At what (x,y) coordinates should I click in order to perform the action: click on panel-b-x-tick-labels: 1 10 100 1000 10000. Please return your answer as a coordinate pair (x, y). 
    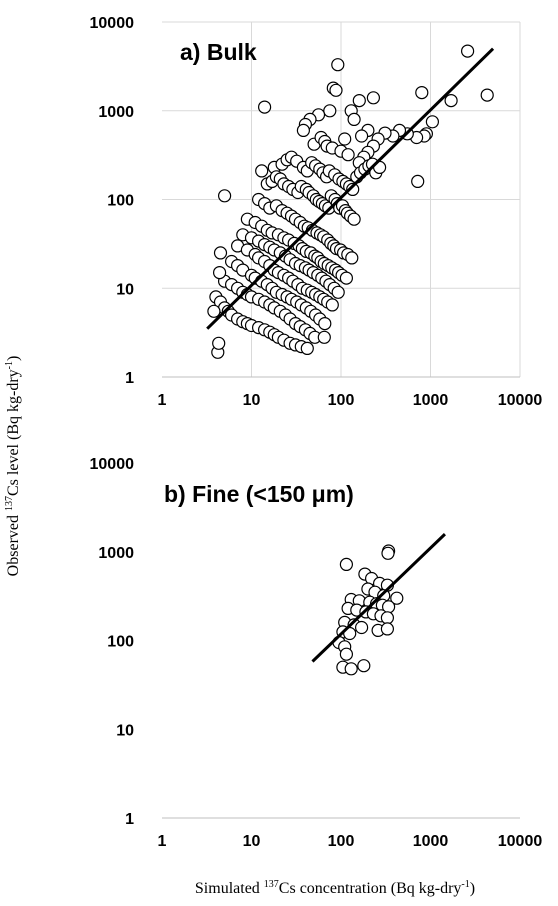
    Looking at the image, I should click on (350, 841).